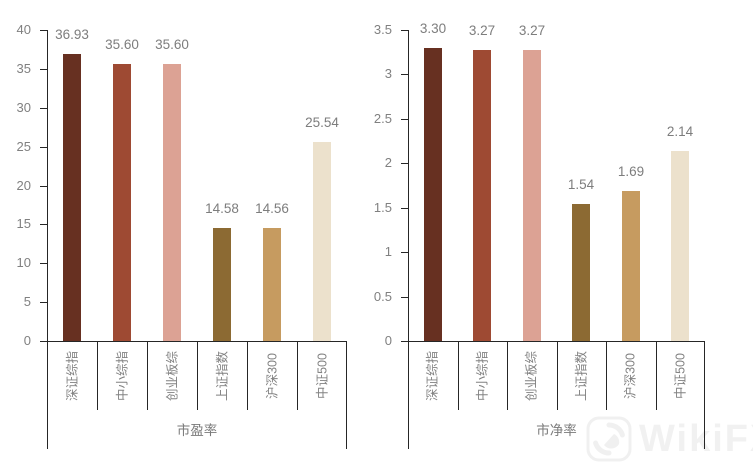 The height and width of the screenshot is (471, 753). What do you see at coordinates (272, 208) in the screenshot?
I see `bar-value-label: 14.56` at bounding box center [272, 208].